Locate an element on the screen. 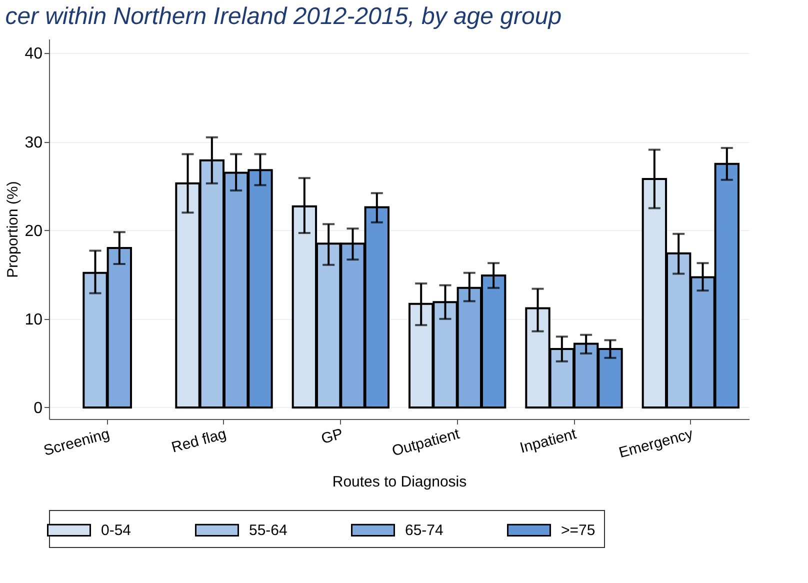 This screenshot has width=808, height=583. x-tick-label: Screening is located at coordinates (77, 443).